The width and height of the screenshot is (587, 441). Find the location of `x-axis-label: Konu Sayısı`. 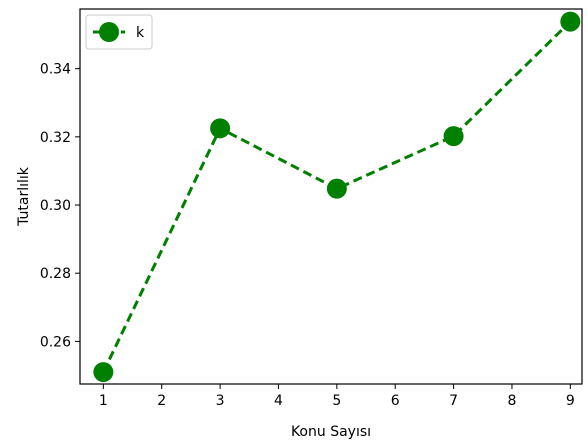

x-axis-label: Konu Sayısı is located at coordinates (331, 432).